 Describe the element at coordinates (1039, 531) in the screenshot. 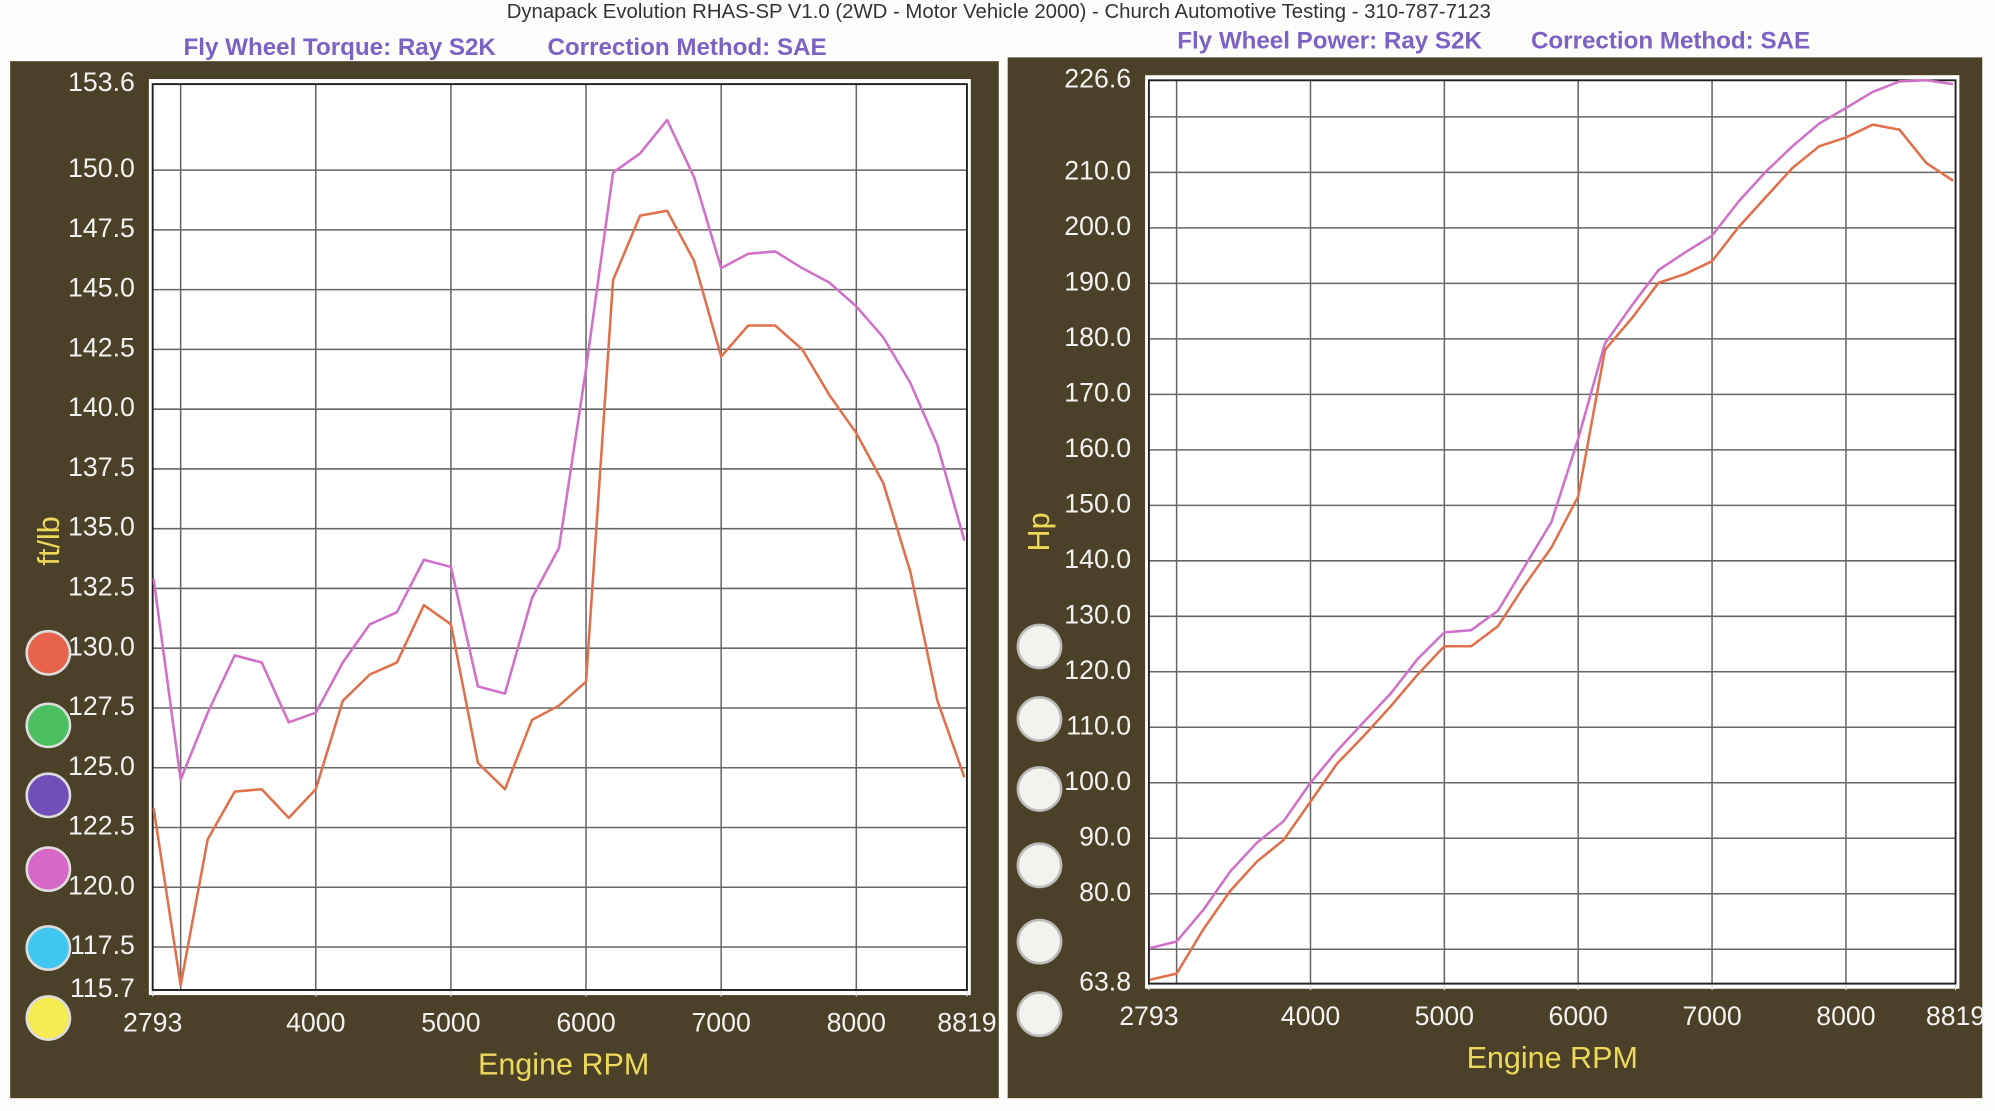

I see `y-axis-label: Hp` at that location.